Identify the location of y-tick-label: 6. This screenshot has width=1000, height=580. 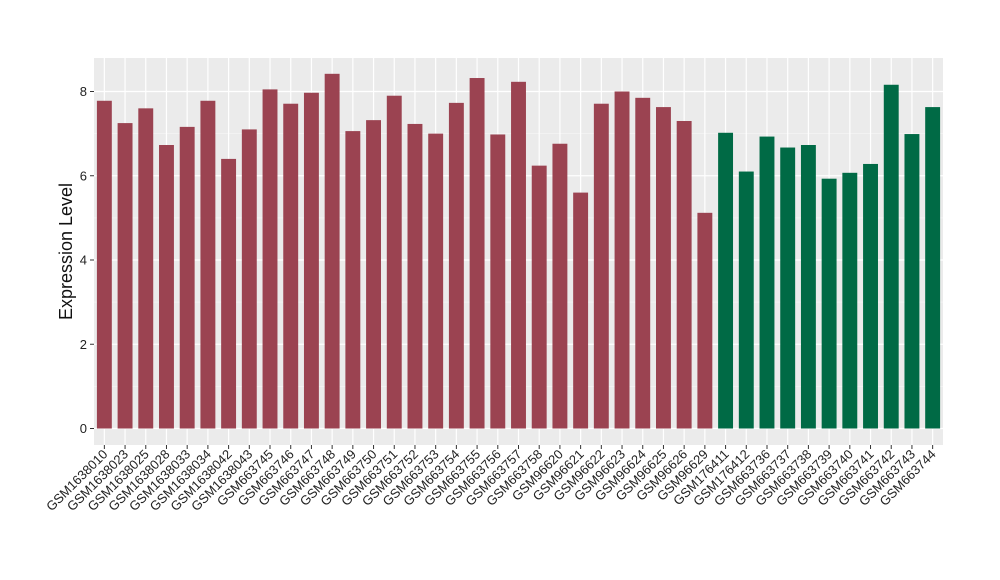
(83, 175).